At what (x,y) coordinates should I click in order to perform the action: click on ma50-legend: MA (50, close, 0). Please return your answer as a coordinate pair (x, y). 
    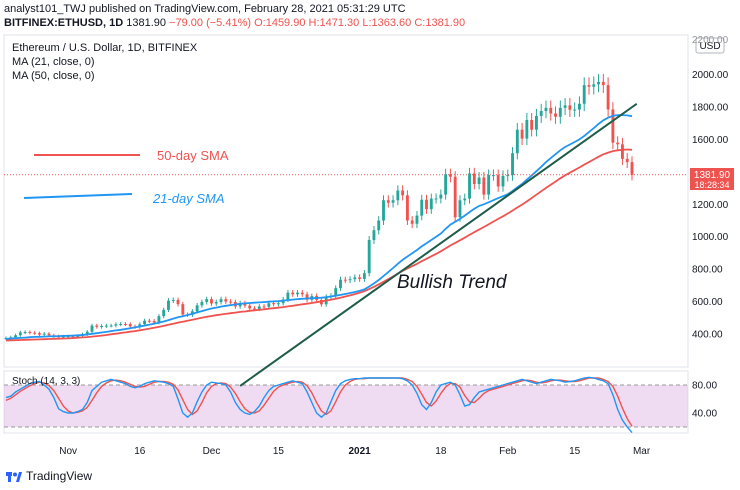
    Looking at the image, I should click on (53, 76).